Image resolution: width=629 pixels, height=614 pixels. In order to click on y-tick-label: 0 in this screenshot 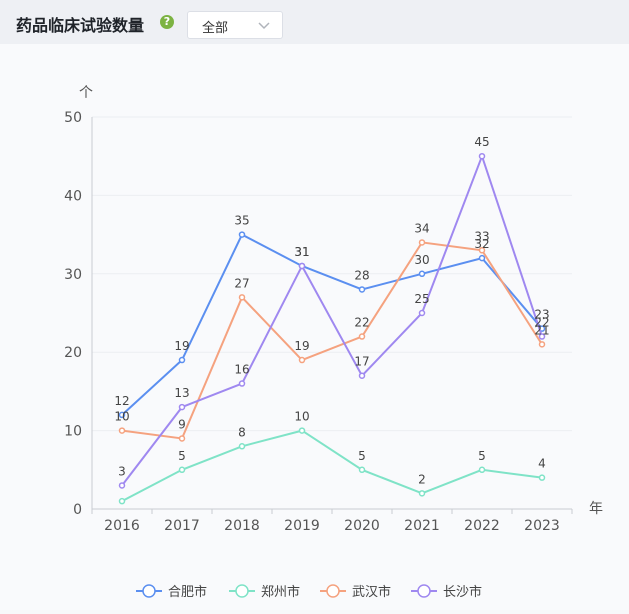, I will do `click(77, 510)`.